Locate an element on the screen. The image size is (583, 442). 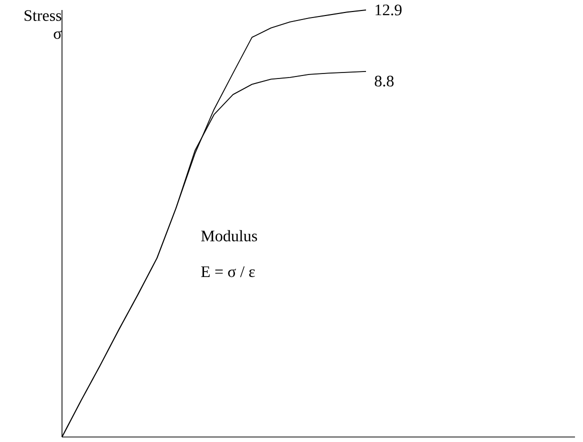
annotation: Modulus is located at coordinates (229, 236).